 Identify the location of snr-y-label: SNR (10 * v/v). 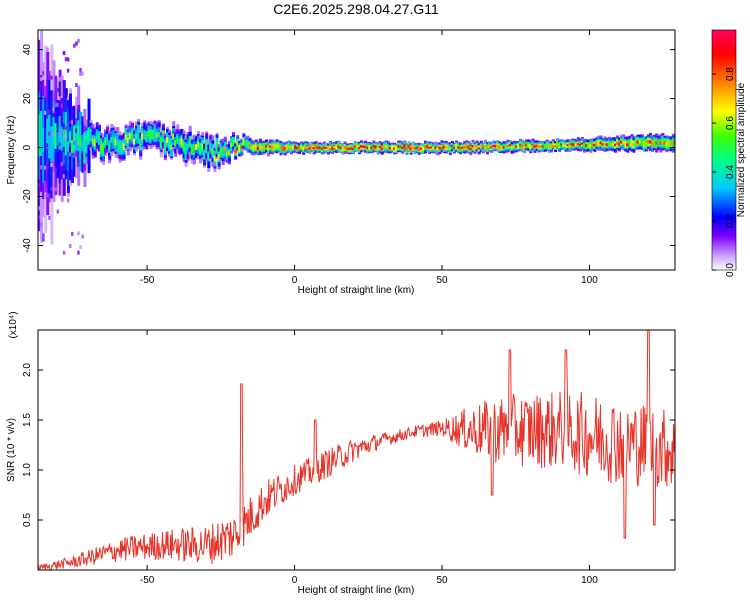
(11, 450).